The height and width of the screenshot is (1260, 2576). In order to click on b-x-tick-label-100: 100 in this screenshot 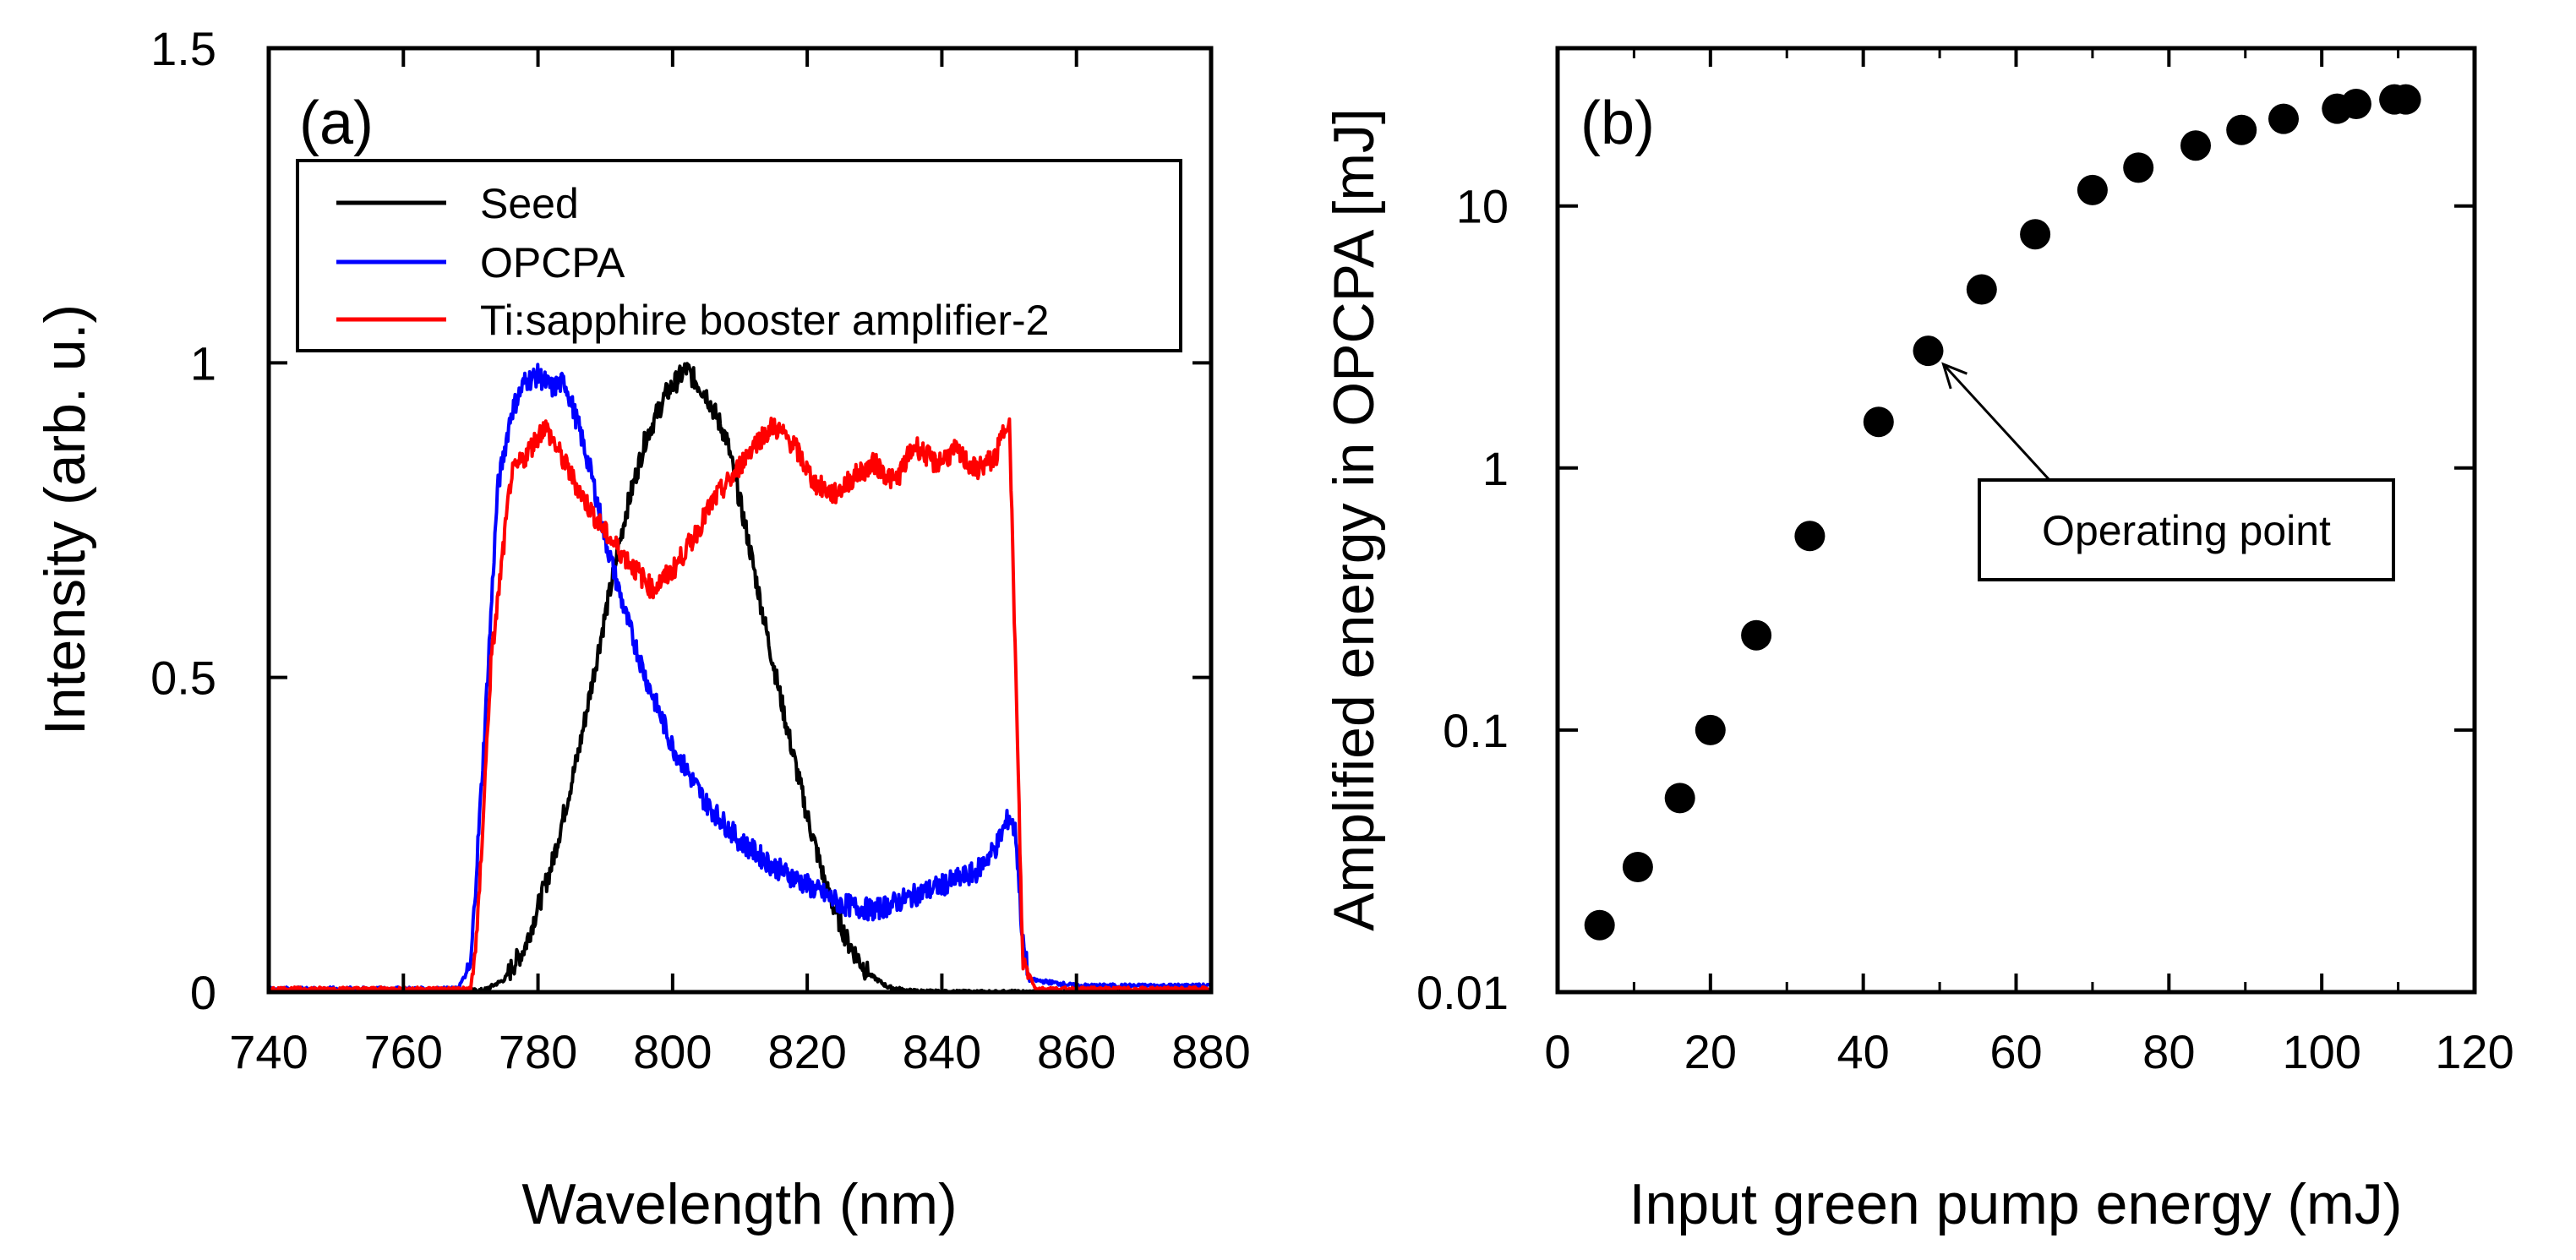, I will do `click(2321, 1051)`.